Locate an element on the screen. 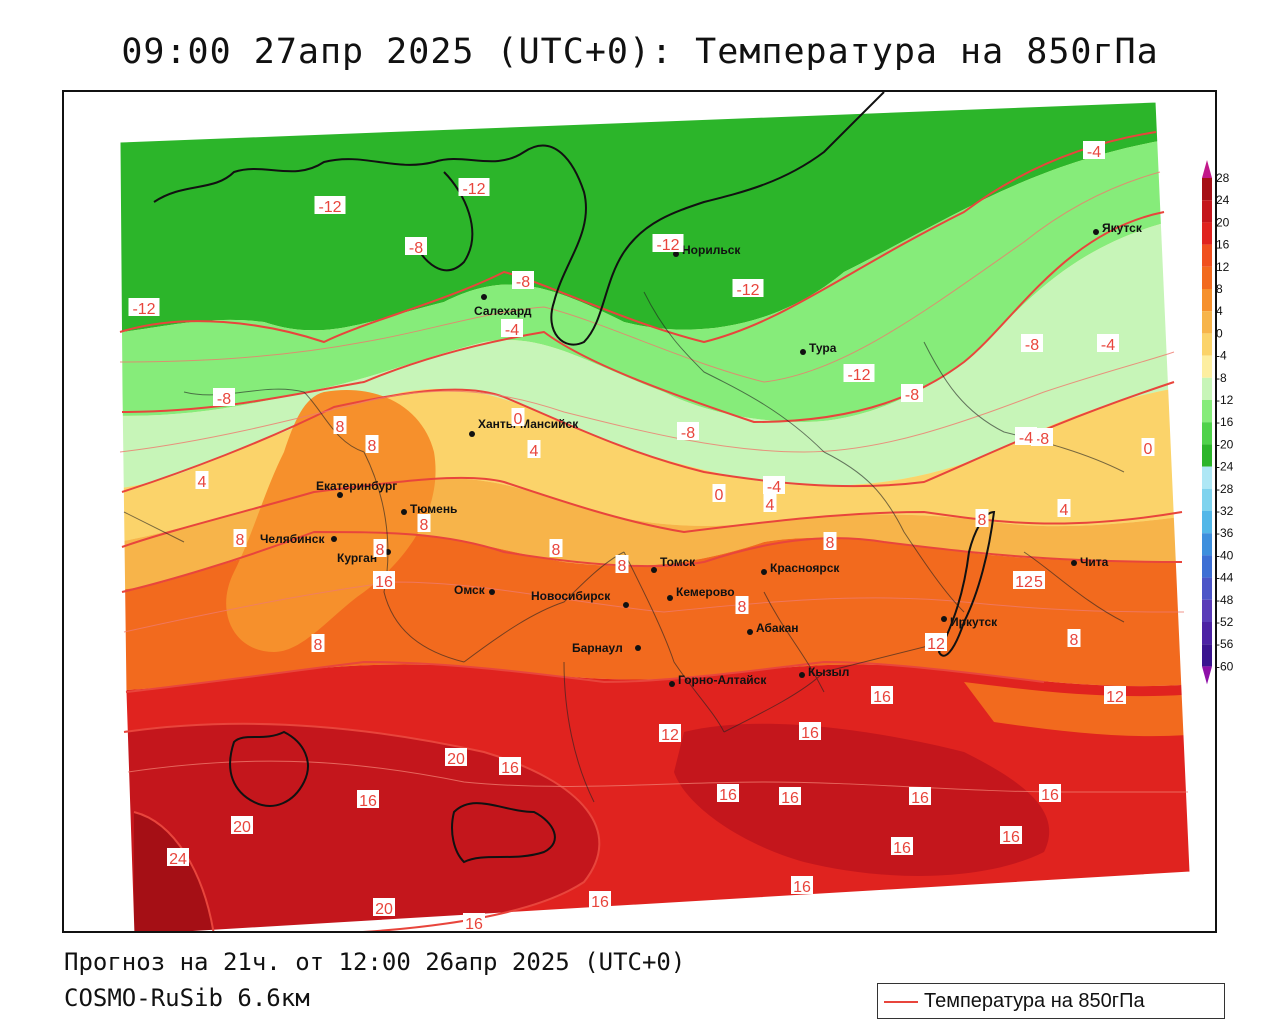 This screenshot has height=1024, width=1280. city-label: Горно-Алтайск is located at coordinates (722, 680).